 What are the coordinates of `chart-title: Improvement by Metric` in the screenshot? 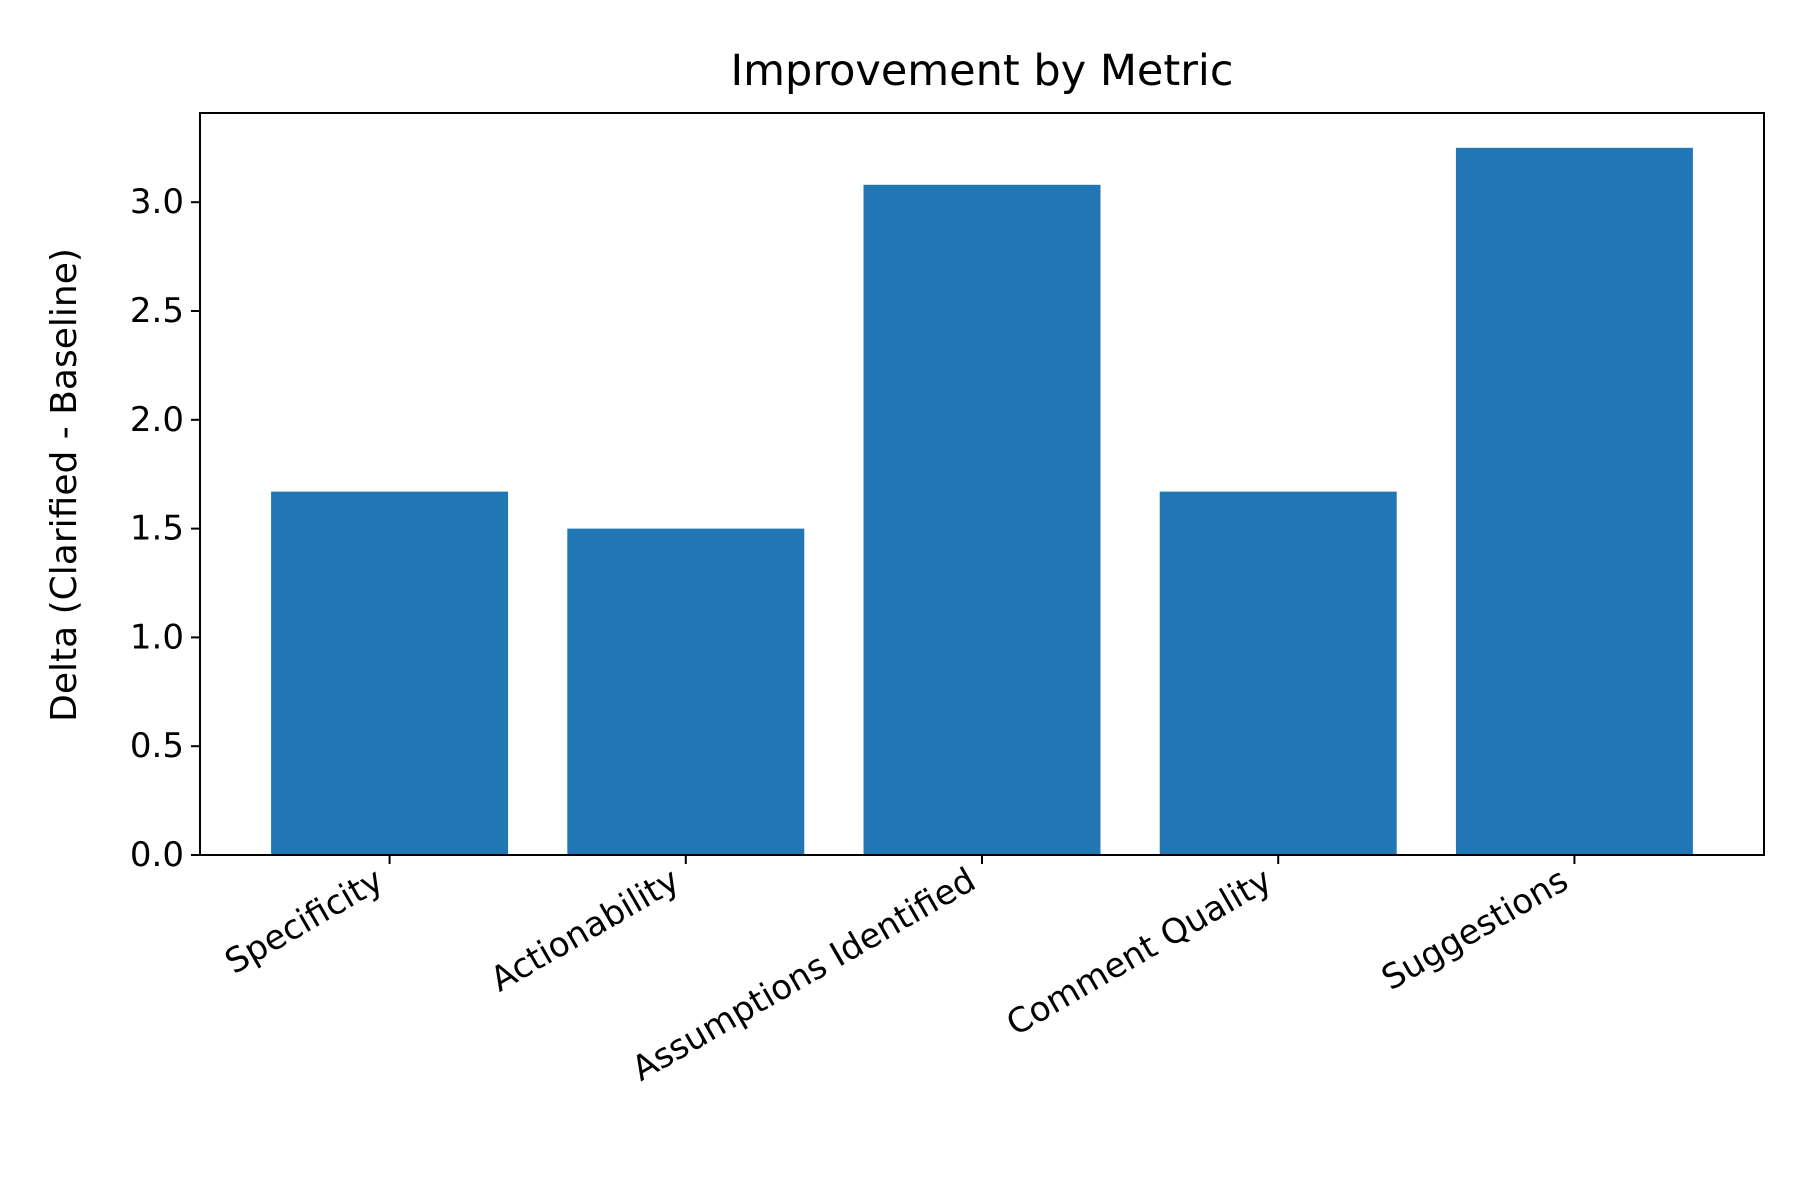 It's located at (981, 71).